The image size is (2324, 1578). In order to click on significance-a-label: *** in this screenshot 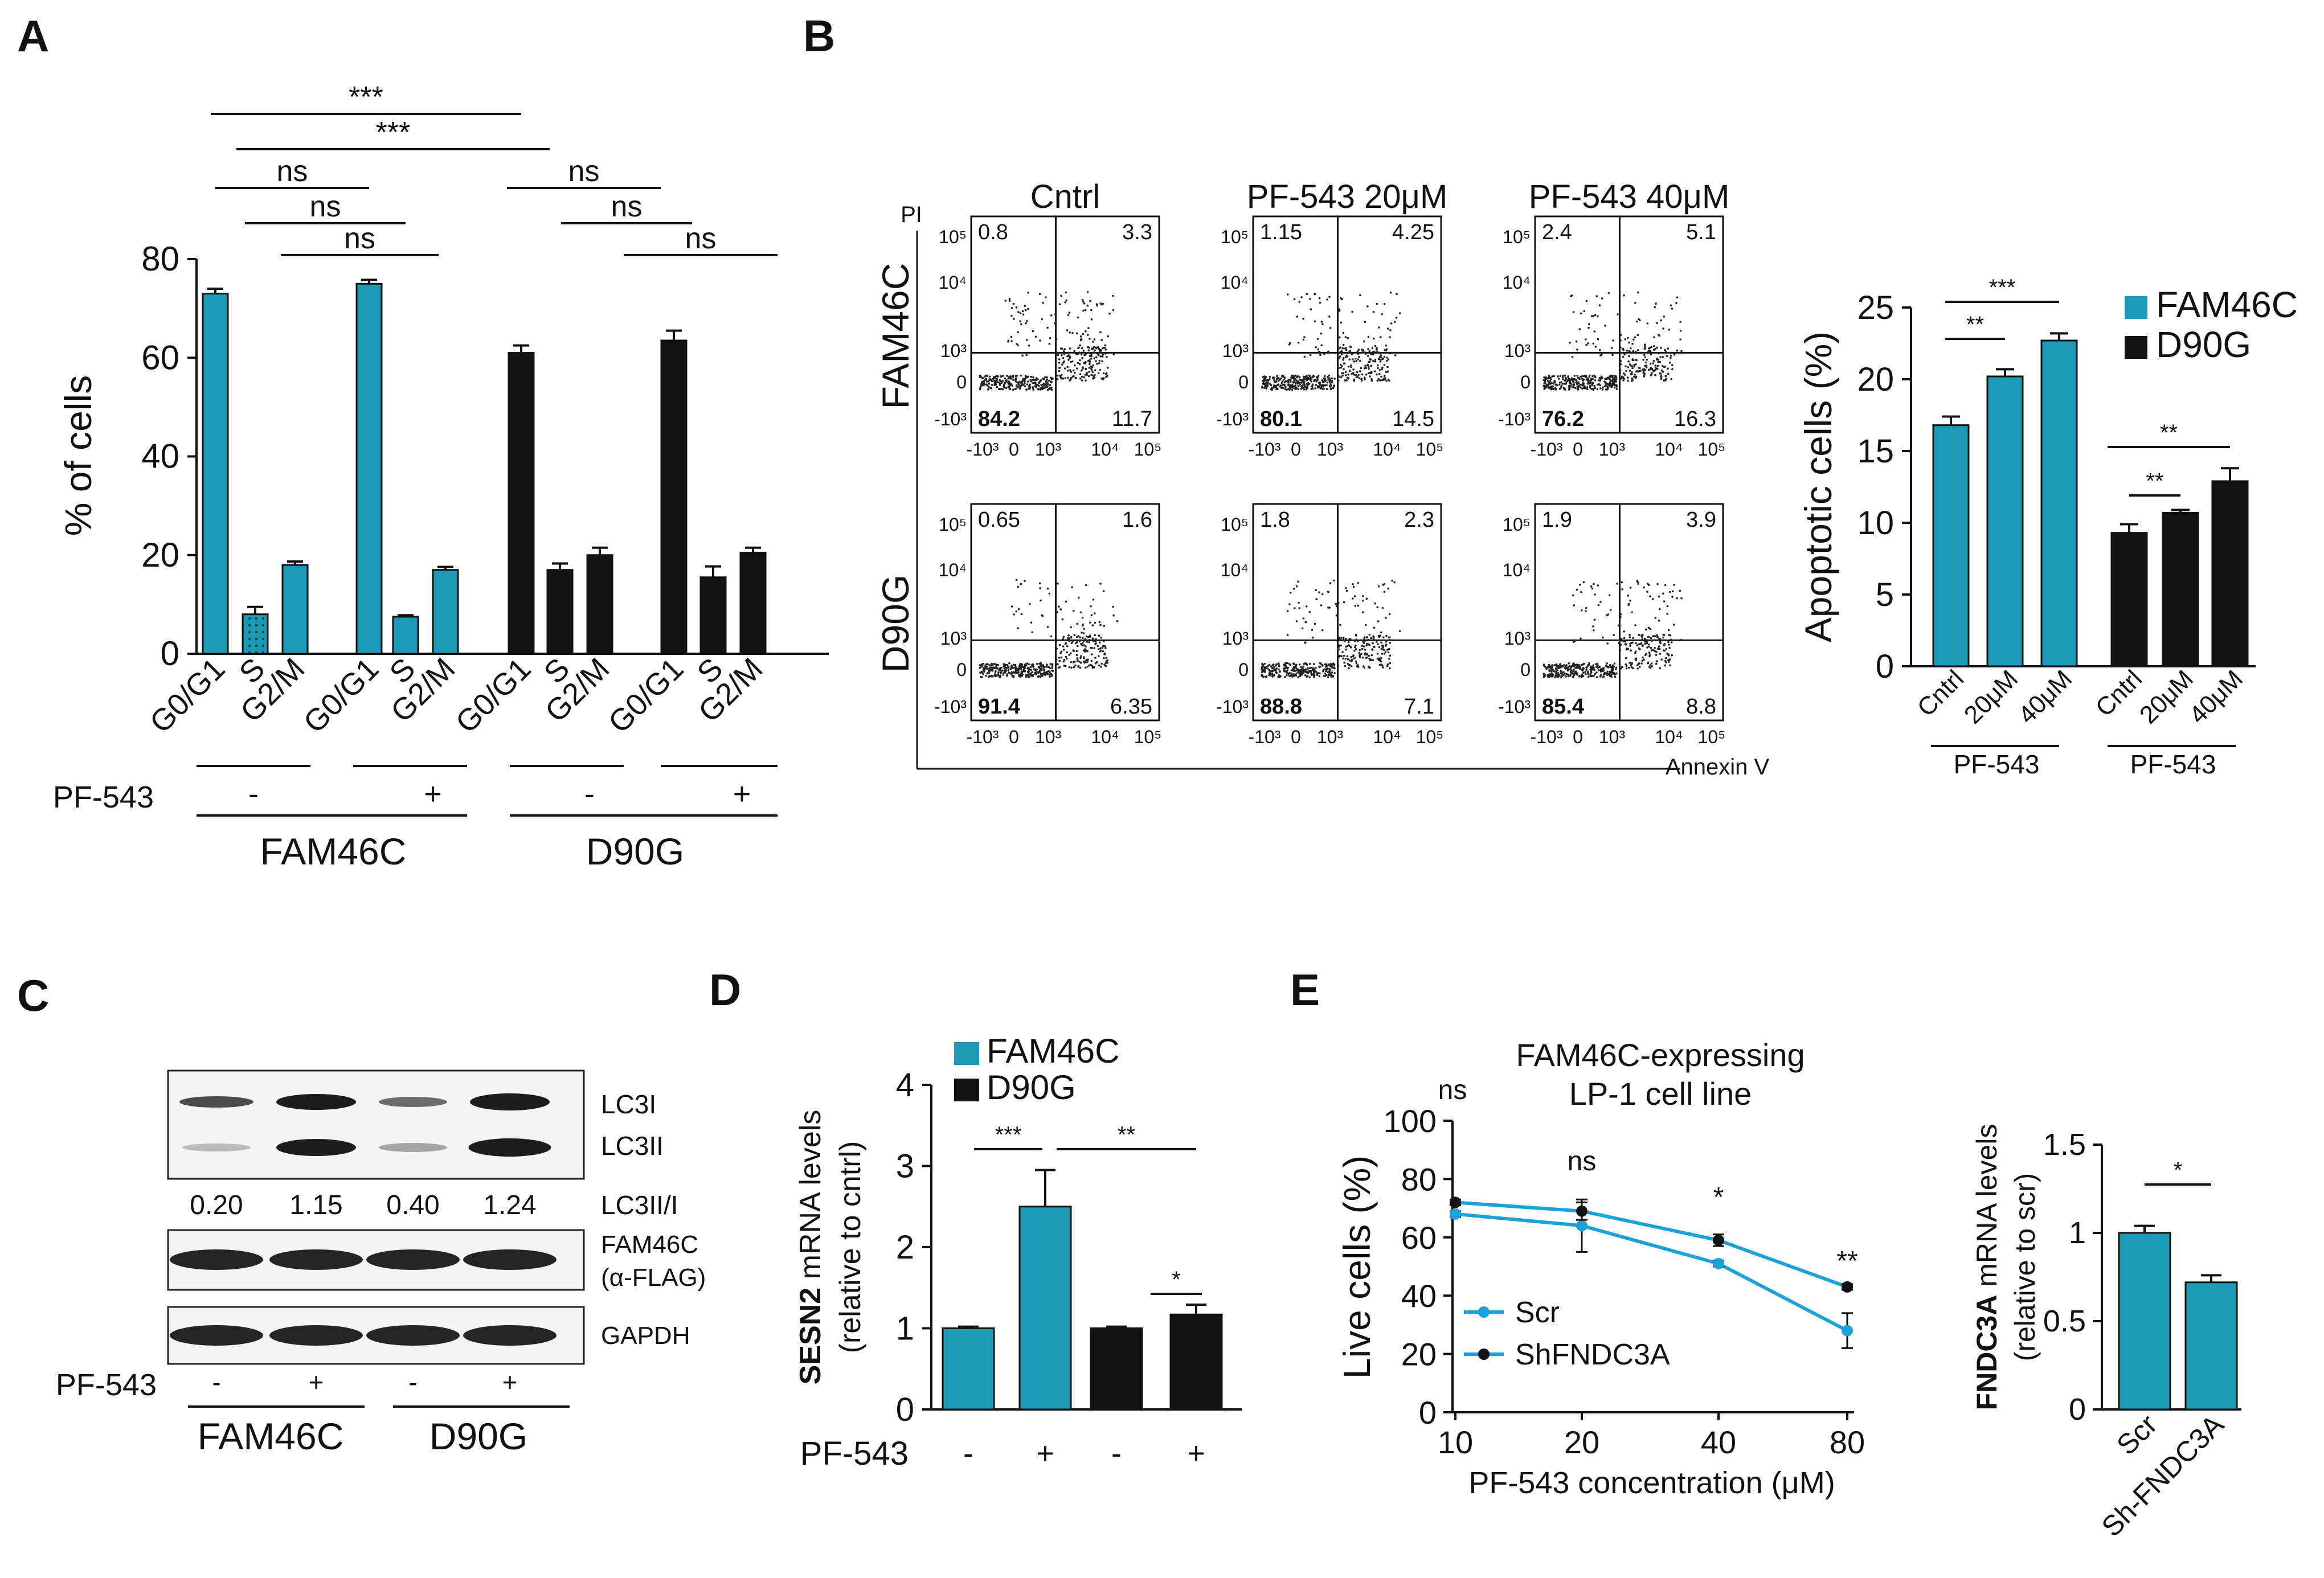, I will do `click(393, 132)`.